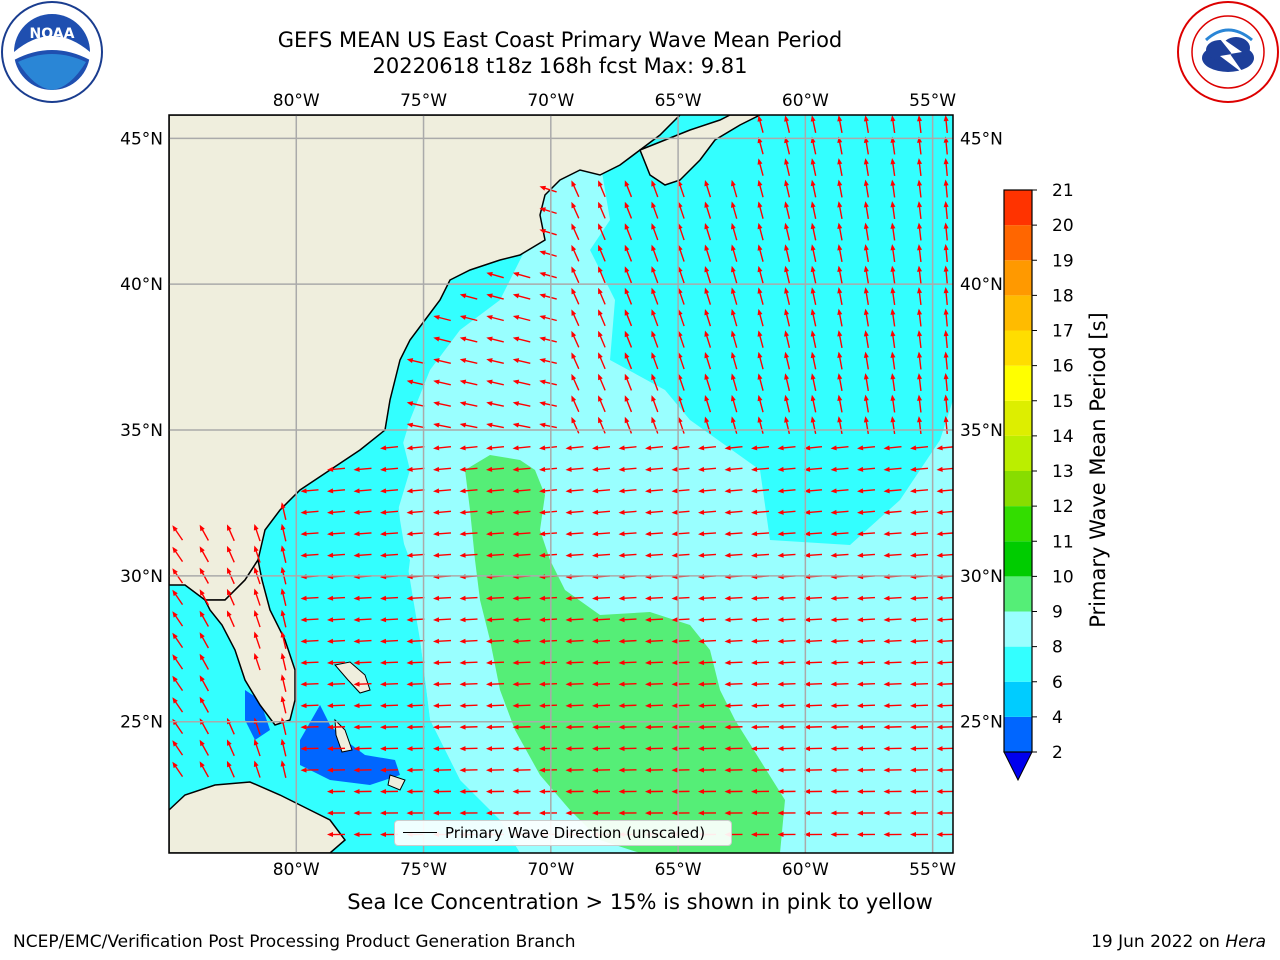  I want to click on latitude-label: 45°N, so click(981, 139).